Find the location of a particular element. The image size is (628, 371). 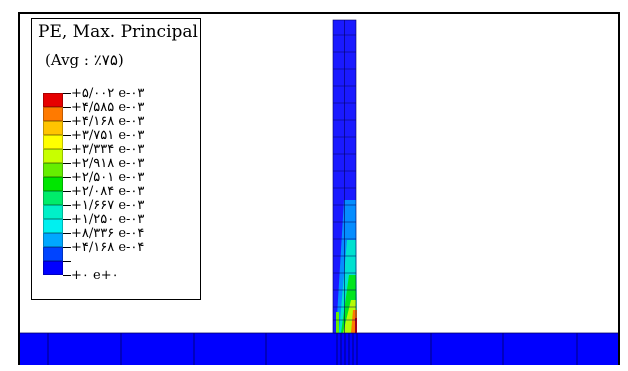

legend-title: PE, Max. Principal is located at coordinates (118, 32).